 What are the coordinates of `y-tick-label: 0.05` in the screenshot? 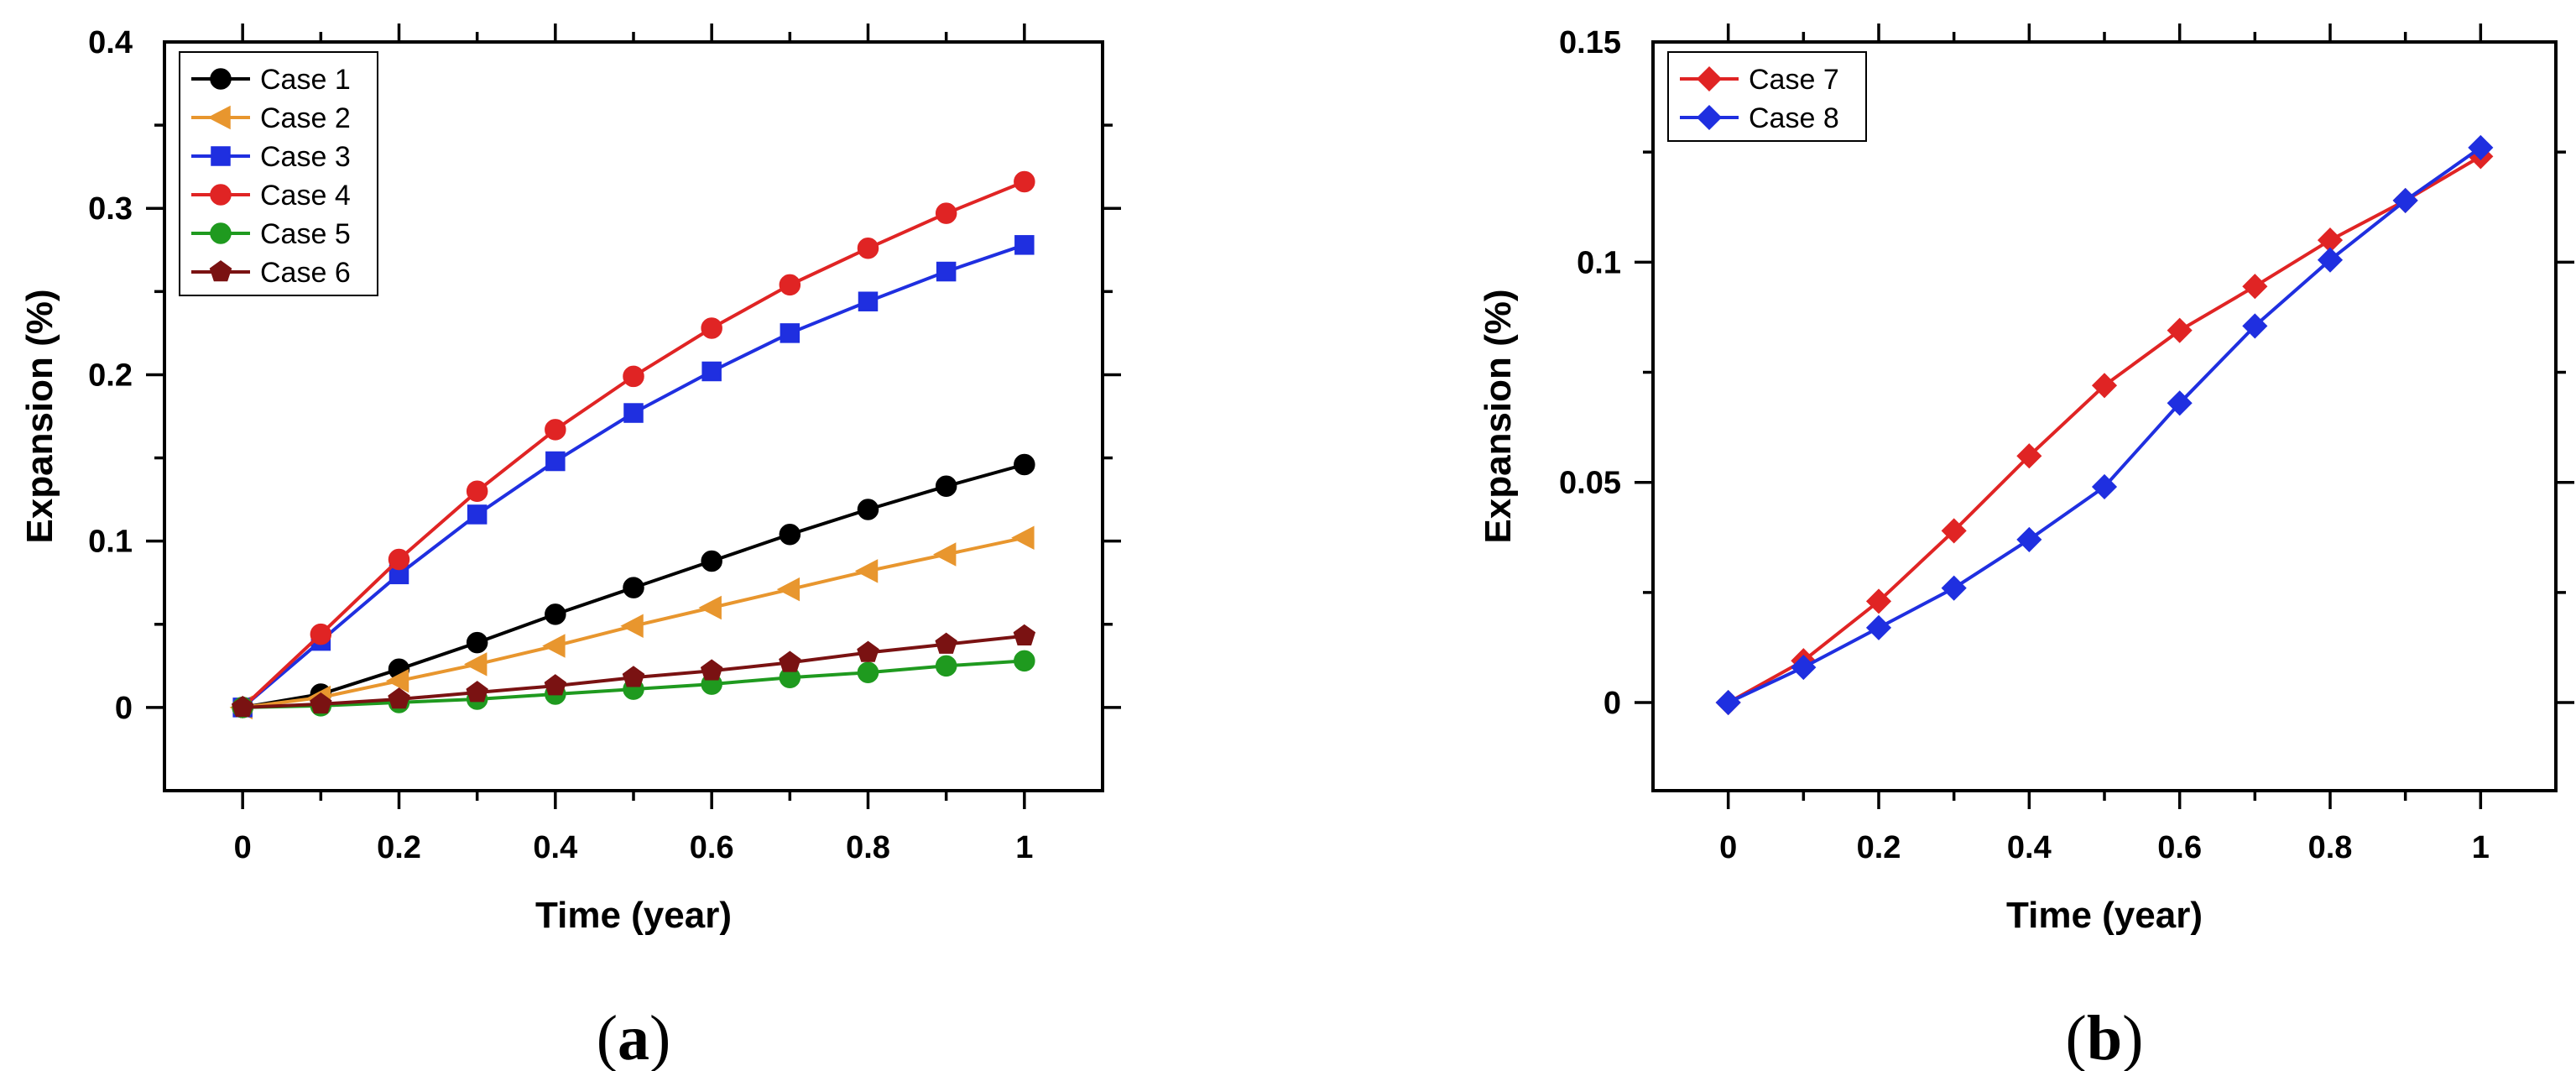 It's located at (1590, 483).